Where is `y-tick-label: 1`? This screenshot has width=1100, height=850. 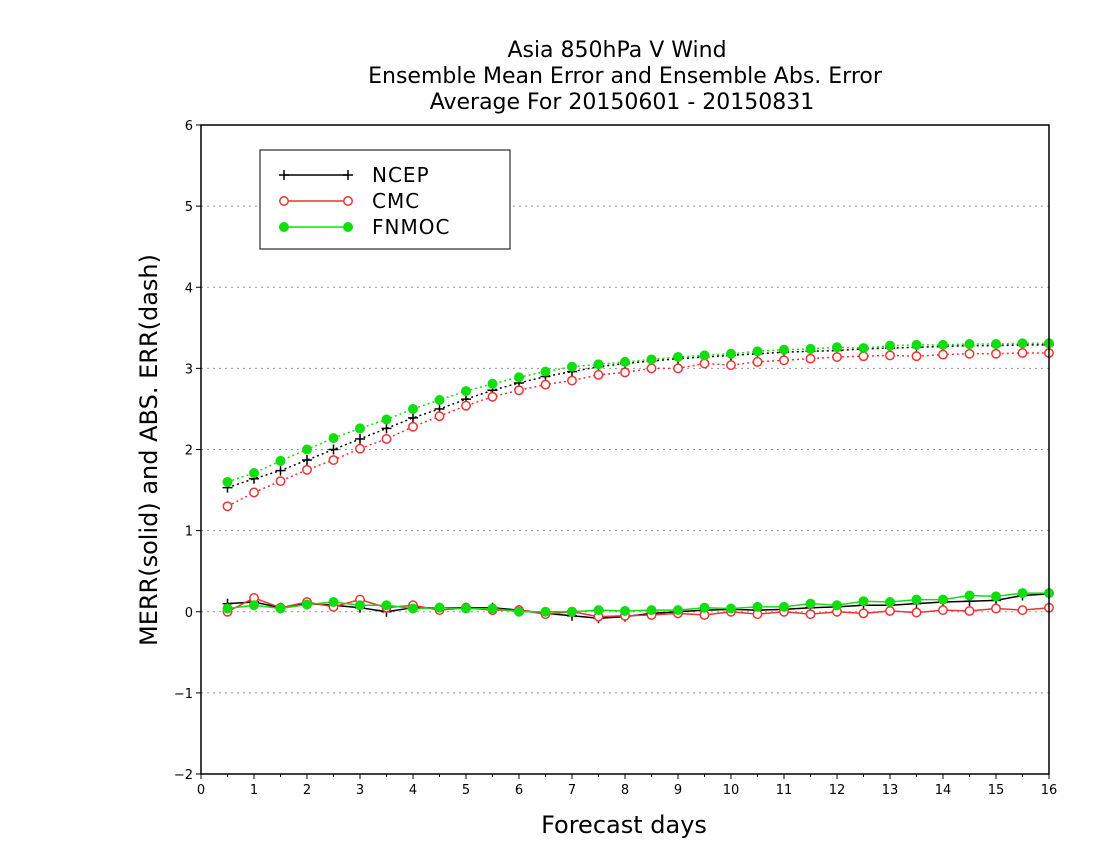
y-tick-label: 1 is located at coordinates (189, 532).